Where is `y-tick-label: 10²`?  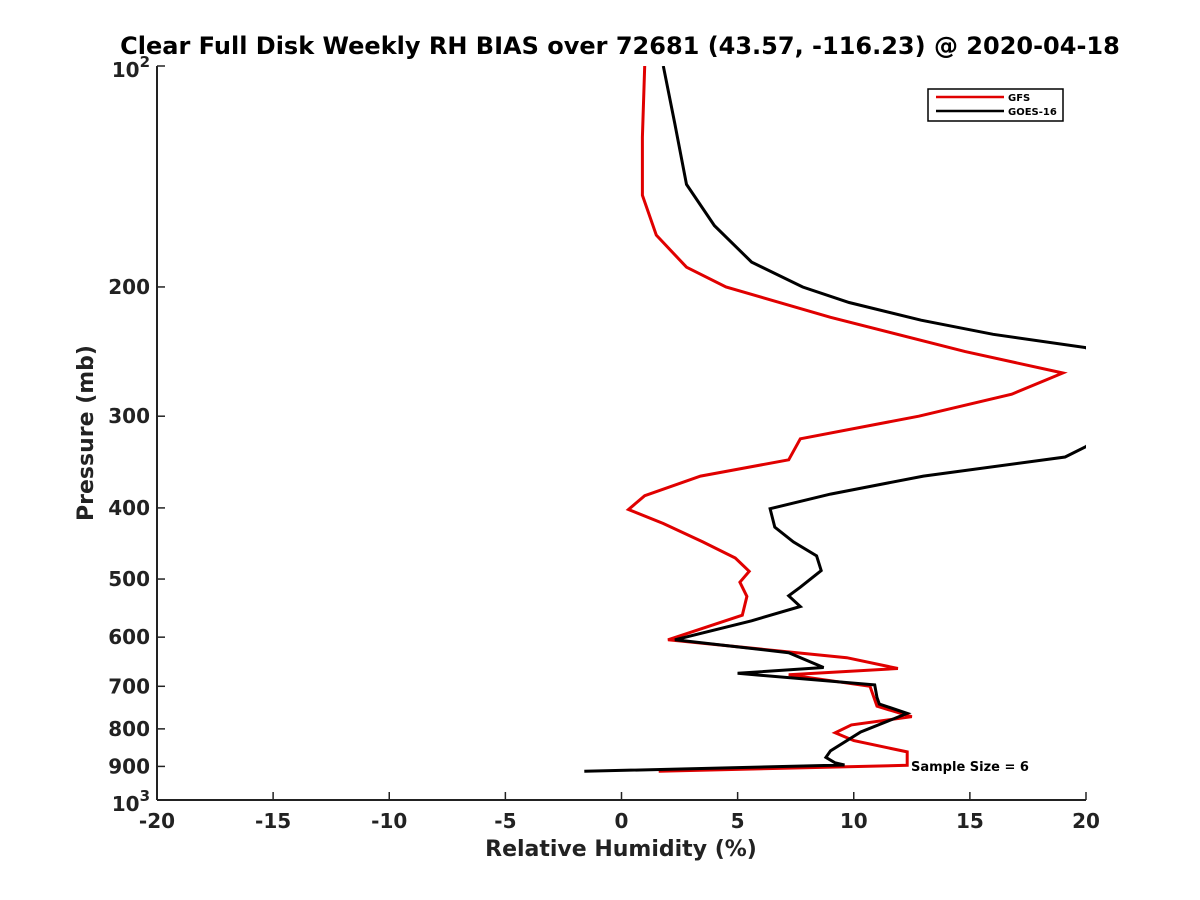 y-tick-label: 10² is located at coordinates (131, 67).